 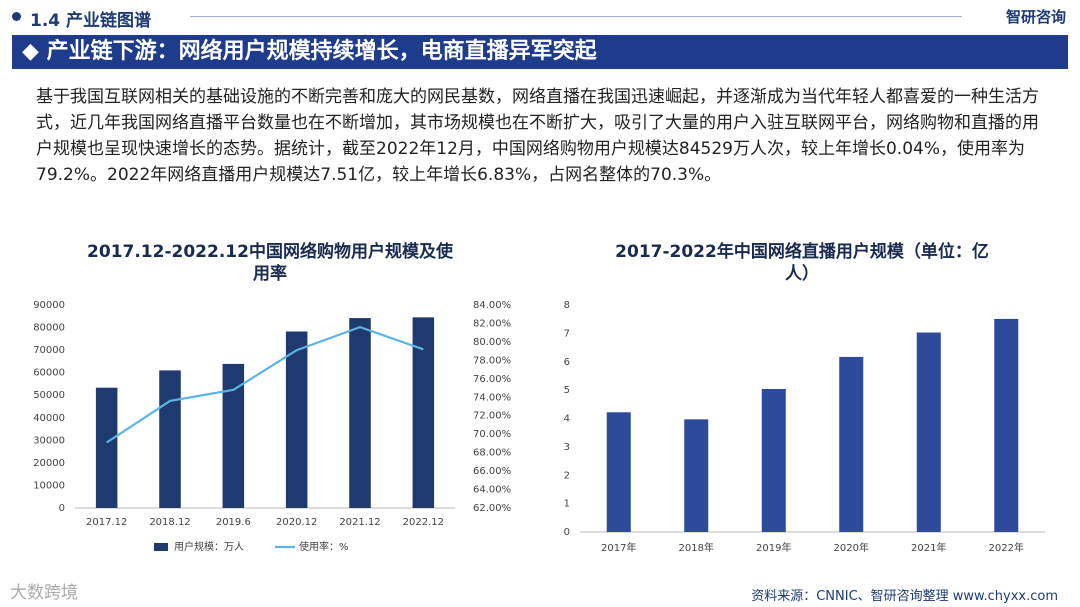 What do you see at coordinates (296, 522) in the screenshot?
I see `x-tick-label: 2020.12` at bounding box center [296, 522].